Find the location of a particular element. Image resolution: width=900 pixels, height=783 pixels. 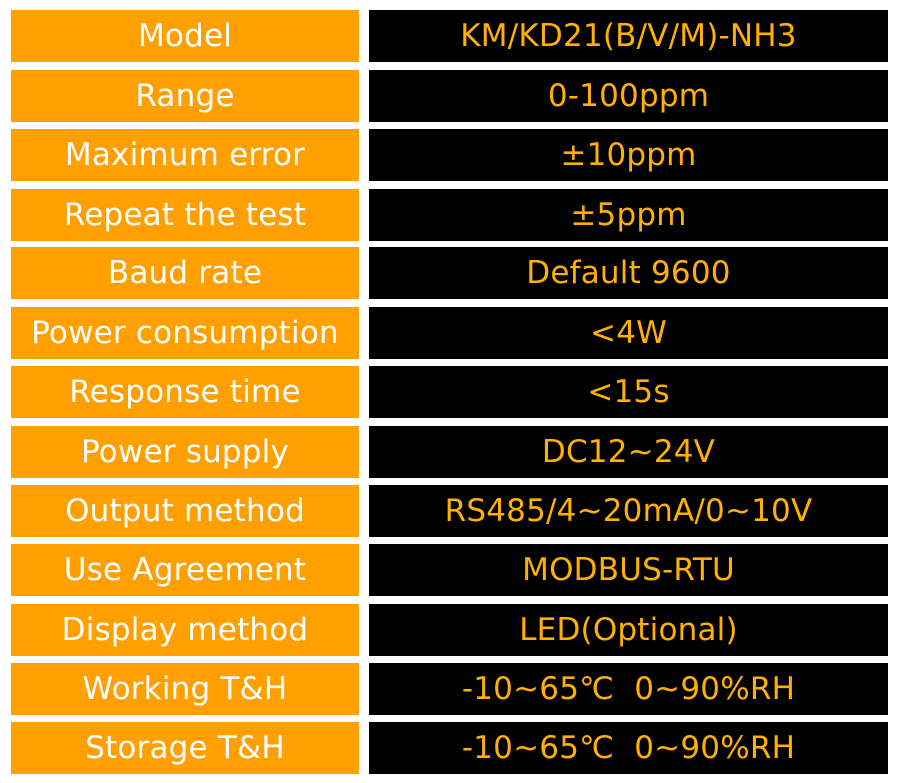

spec-row-model: Model KM/KD21(B/V/M)-NH3 is located at coordinates (450, 36).